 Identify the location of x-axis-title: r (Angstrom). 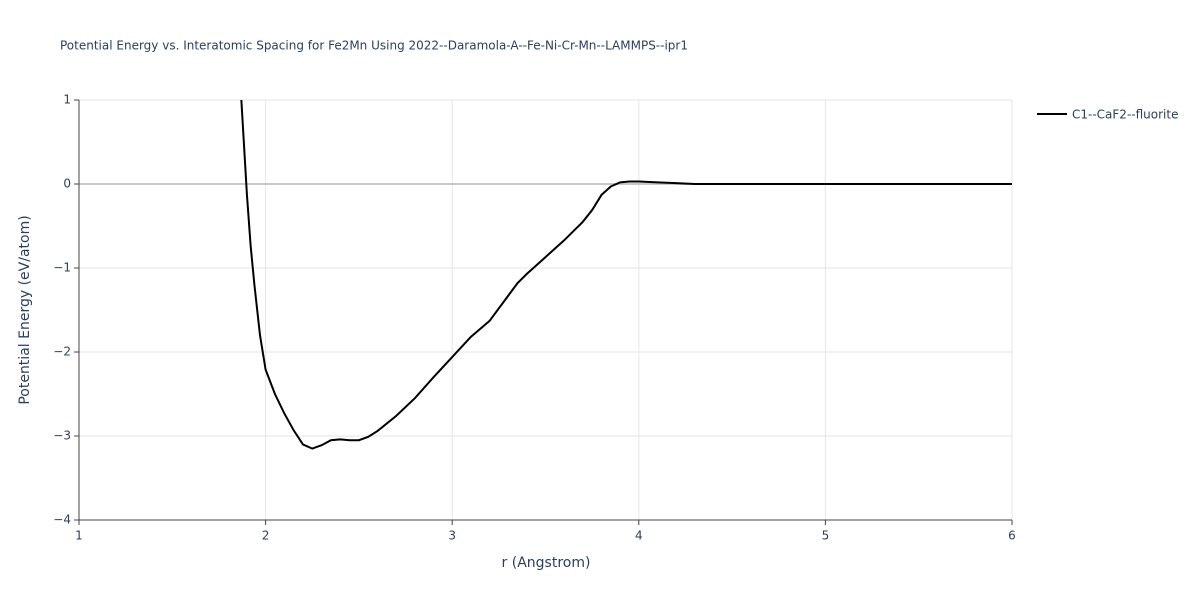
(546, 563).